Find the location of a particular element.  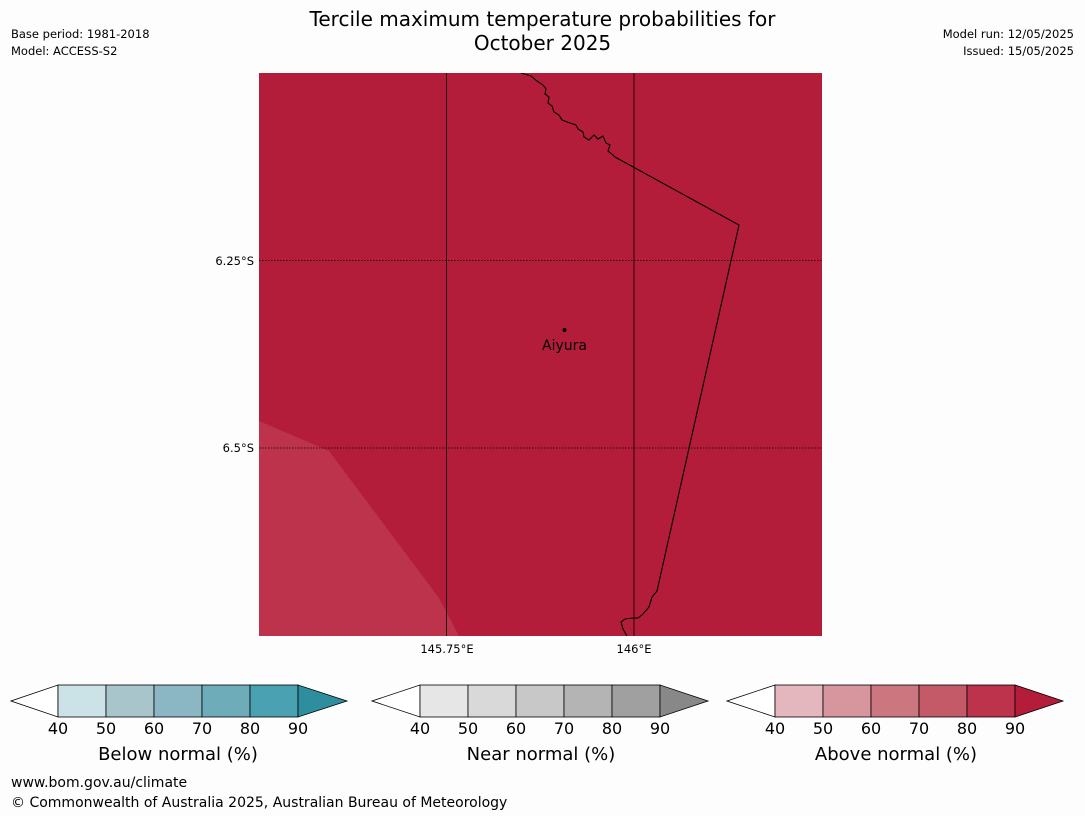

model-run: Model run: 12/05/2025 is located at coordinates (1008, 34).